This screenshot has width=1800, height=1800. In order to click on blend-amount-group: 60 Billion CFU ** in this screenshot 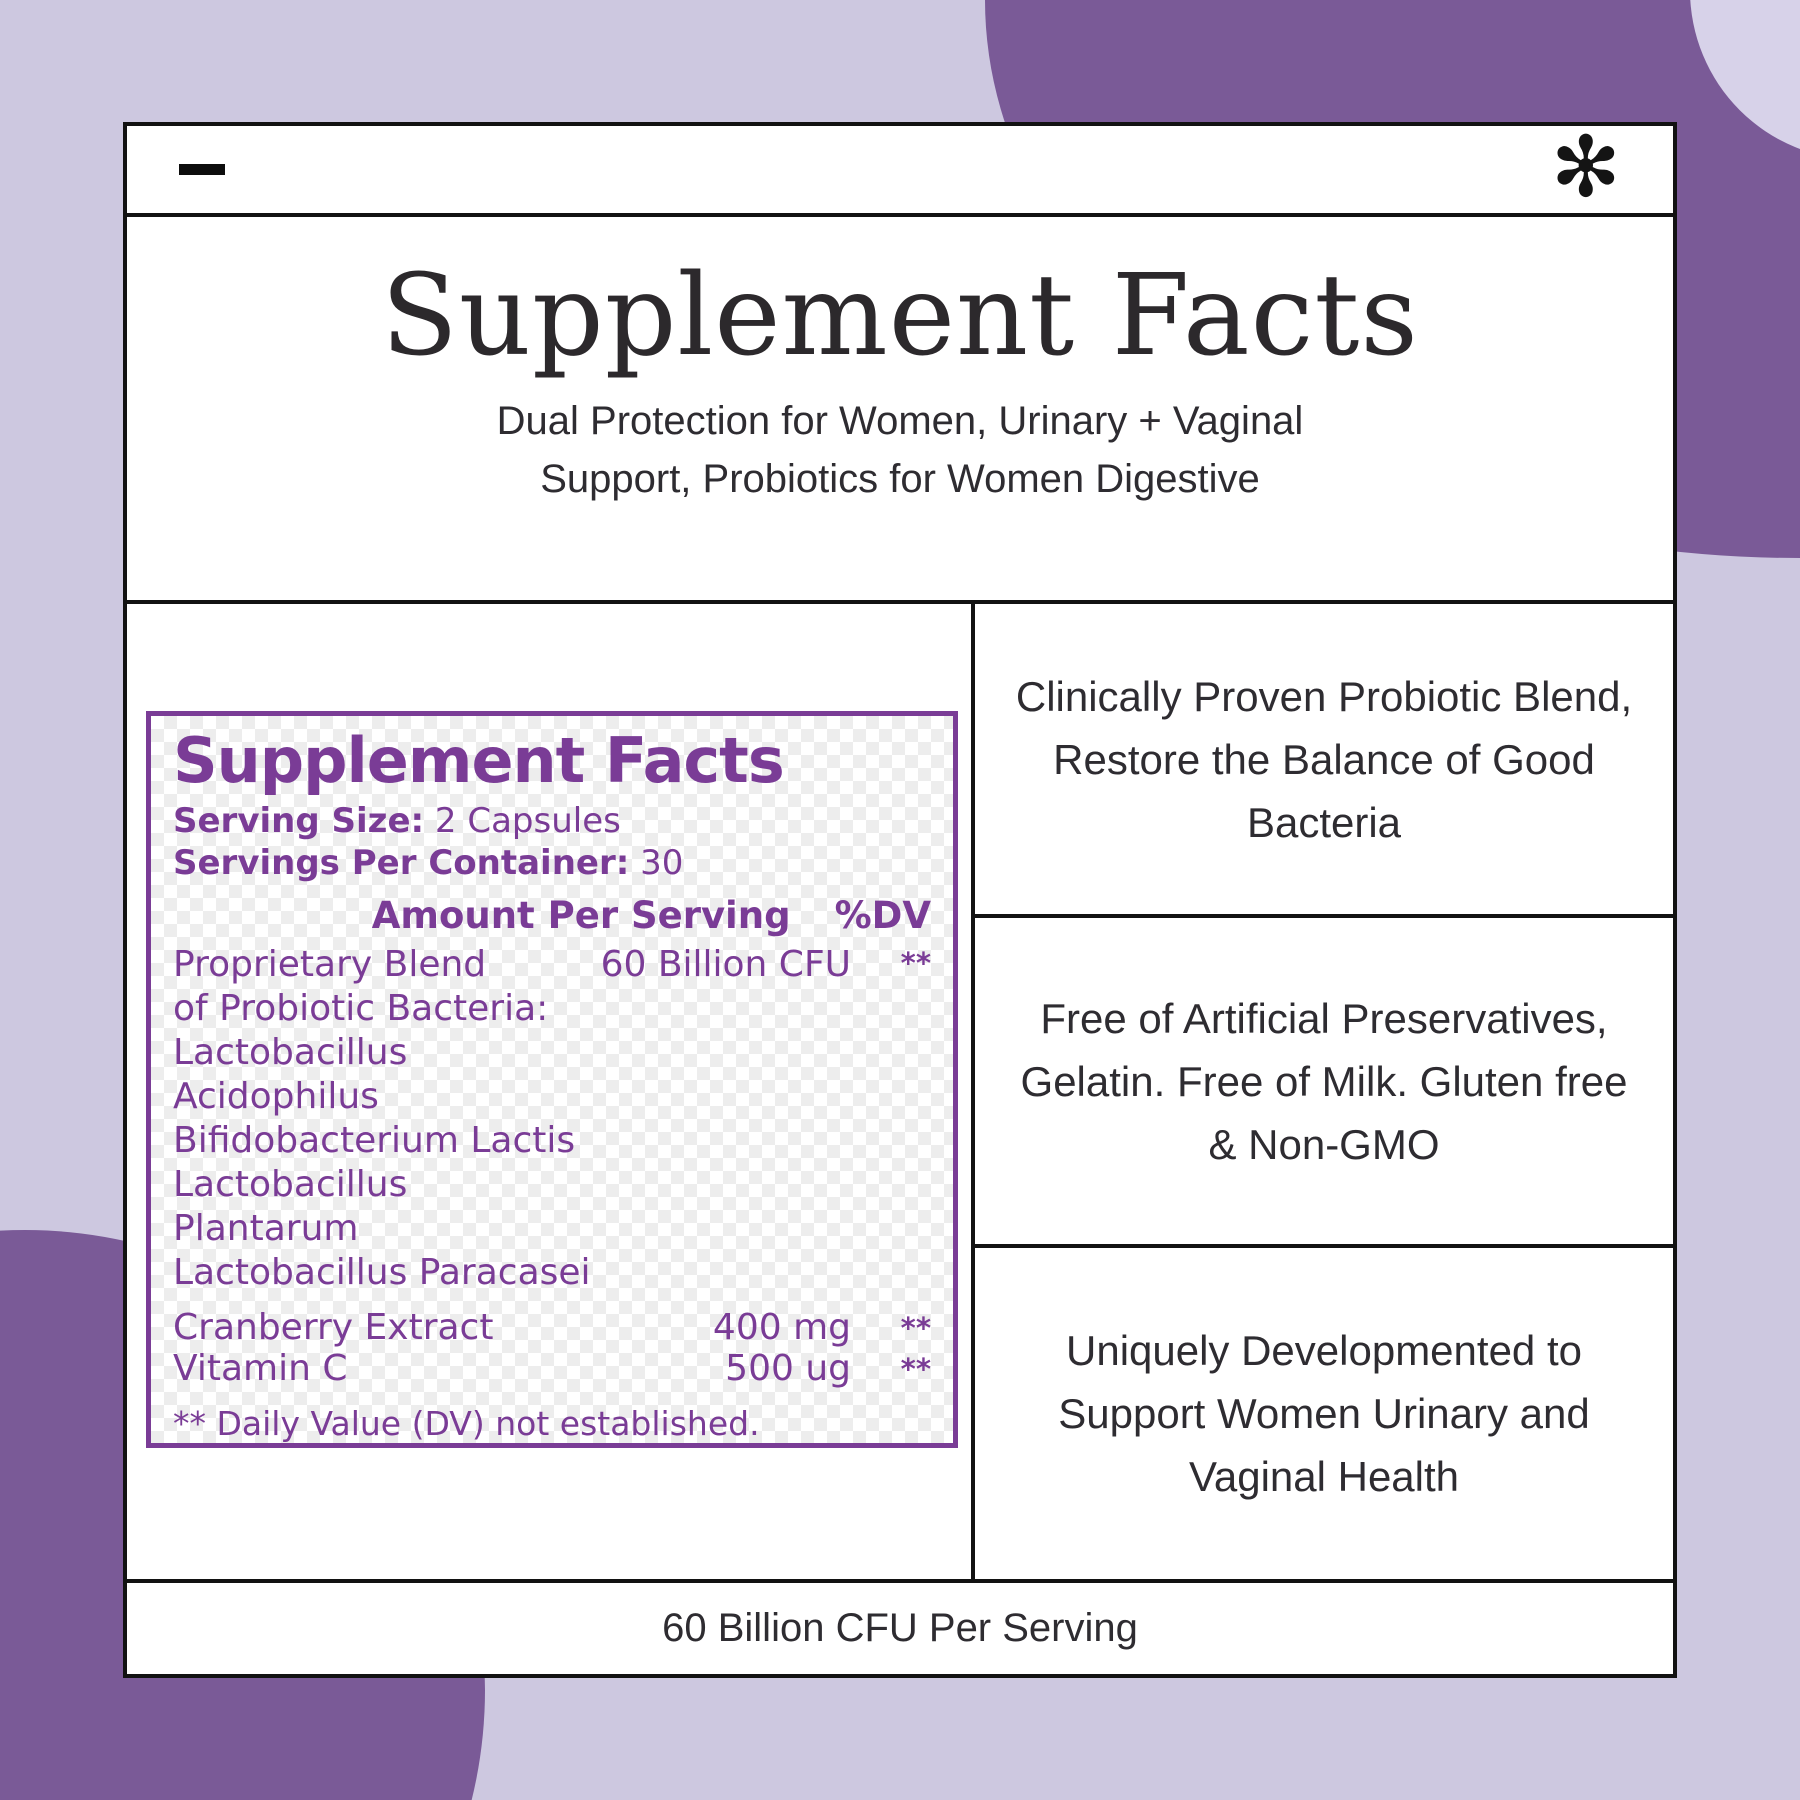, I will do `click(766, 1119)`.